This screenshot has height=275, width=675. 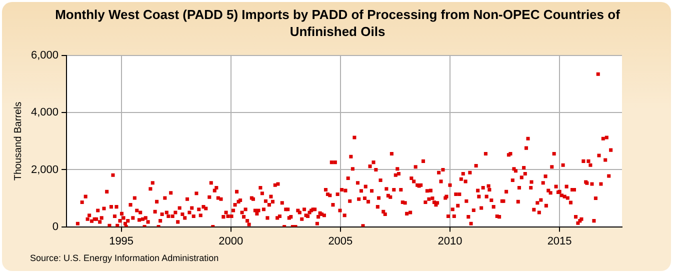 I want to click on y-axis-title: Thousand Barrels, so click(x=18, y=141).